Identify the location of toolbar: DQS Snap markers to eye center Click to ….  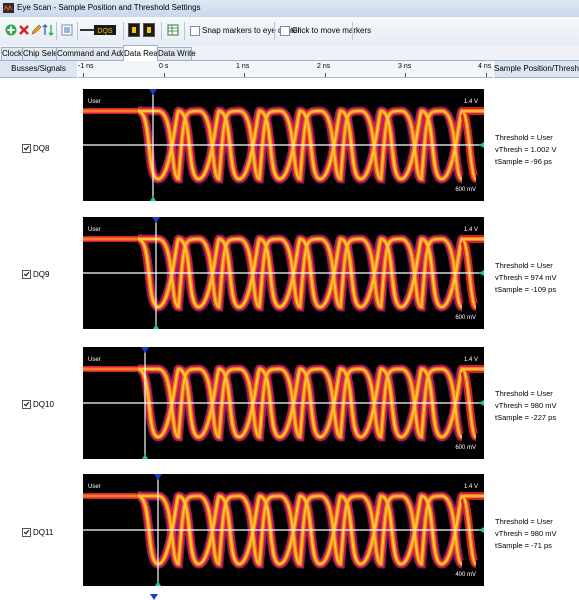
(289, 31).